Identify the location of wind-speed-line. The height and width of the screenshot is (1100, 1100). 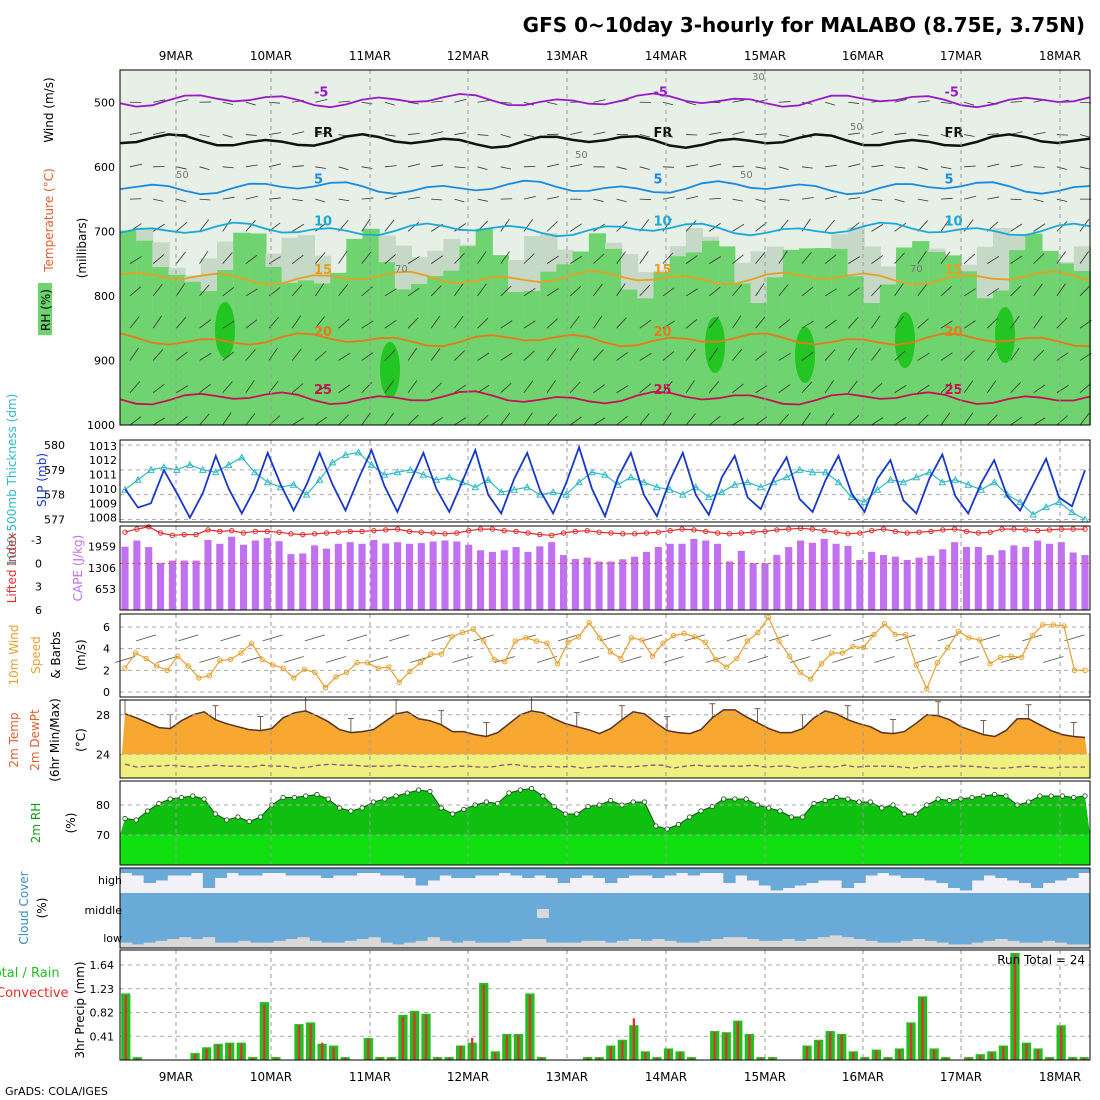
(604, 653).